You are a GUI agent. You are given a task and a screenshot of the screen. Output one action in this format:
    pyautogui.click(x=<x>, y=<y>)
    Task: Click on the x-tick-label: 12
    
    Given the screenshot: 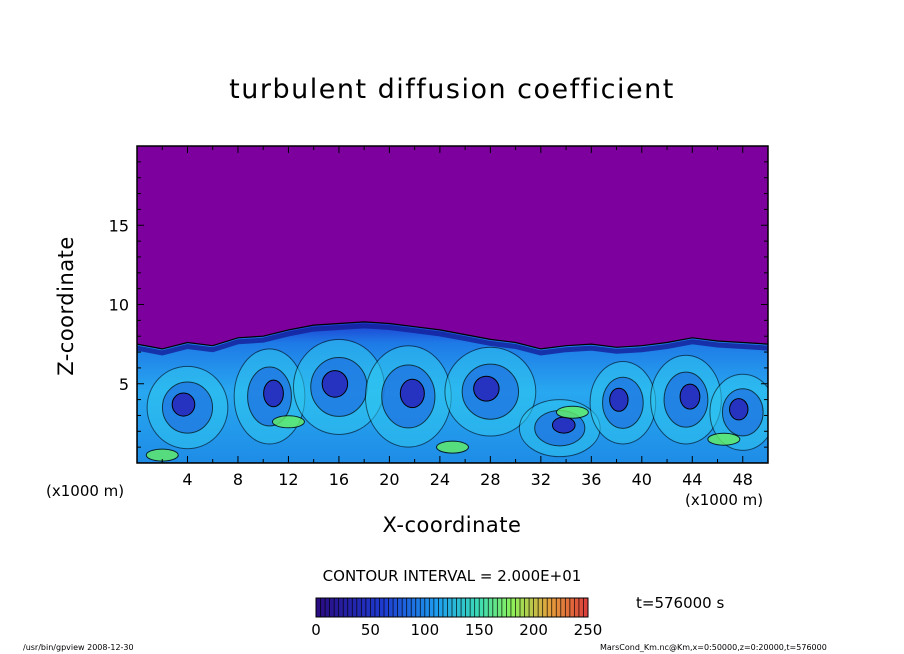 What is the action you would take?
    pyautogui.click(x=288, y=479)
    